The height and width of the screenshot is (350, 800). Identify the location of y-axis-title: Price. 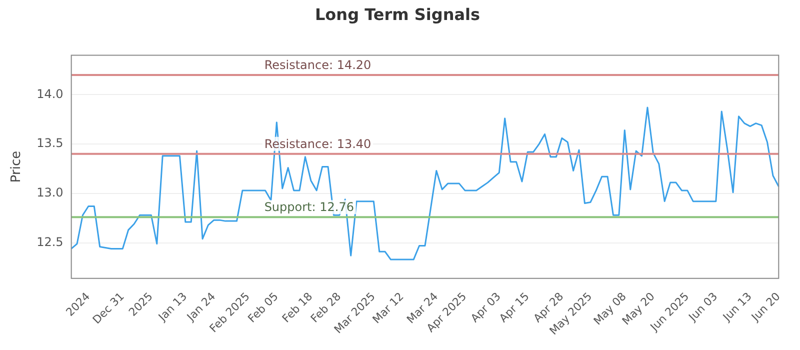
(16, 166).